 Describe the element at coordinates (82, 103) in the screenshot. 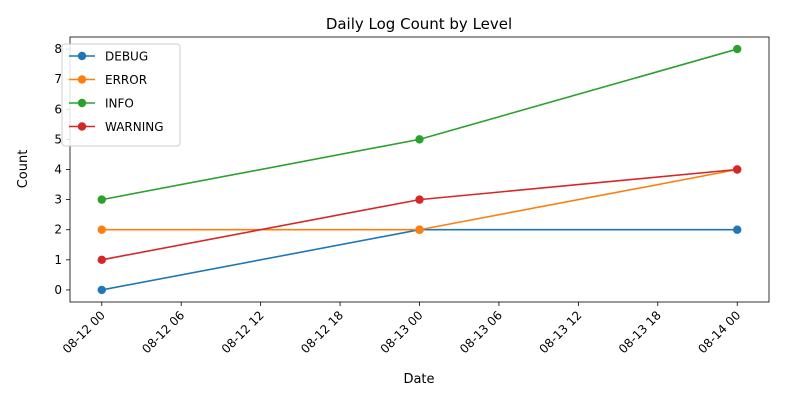

I see `legend-marker-info` at that location.